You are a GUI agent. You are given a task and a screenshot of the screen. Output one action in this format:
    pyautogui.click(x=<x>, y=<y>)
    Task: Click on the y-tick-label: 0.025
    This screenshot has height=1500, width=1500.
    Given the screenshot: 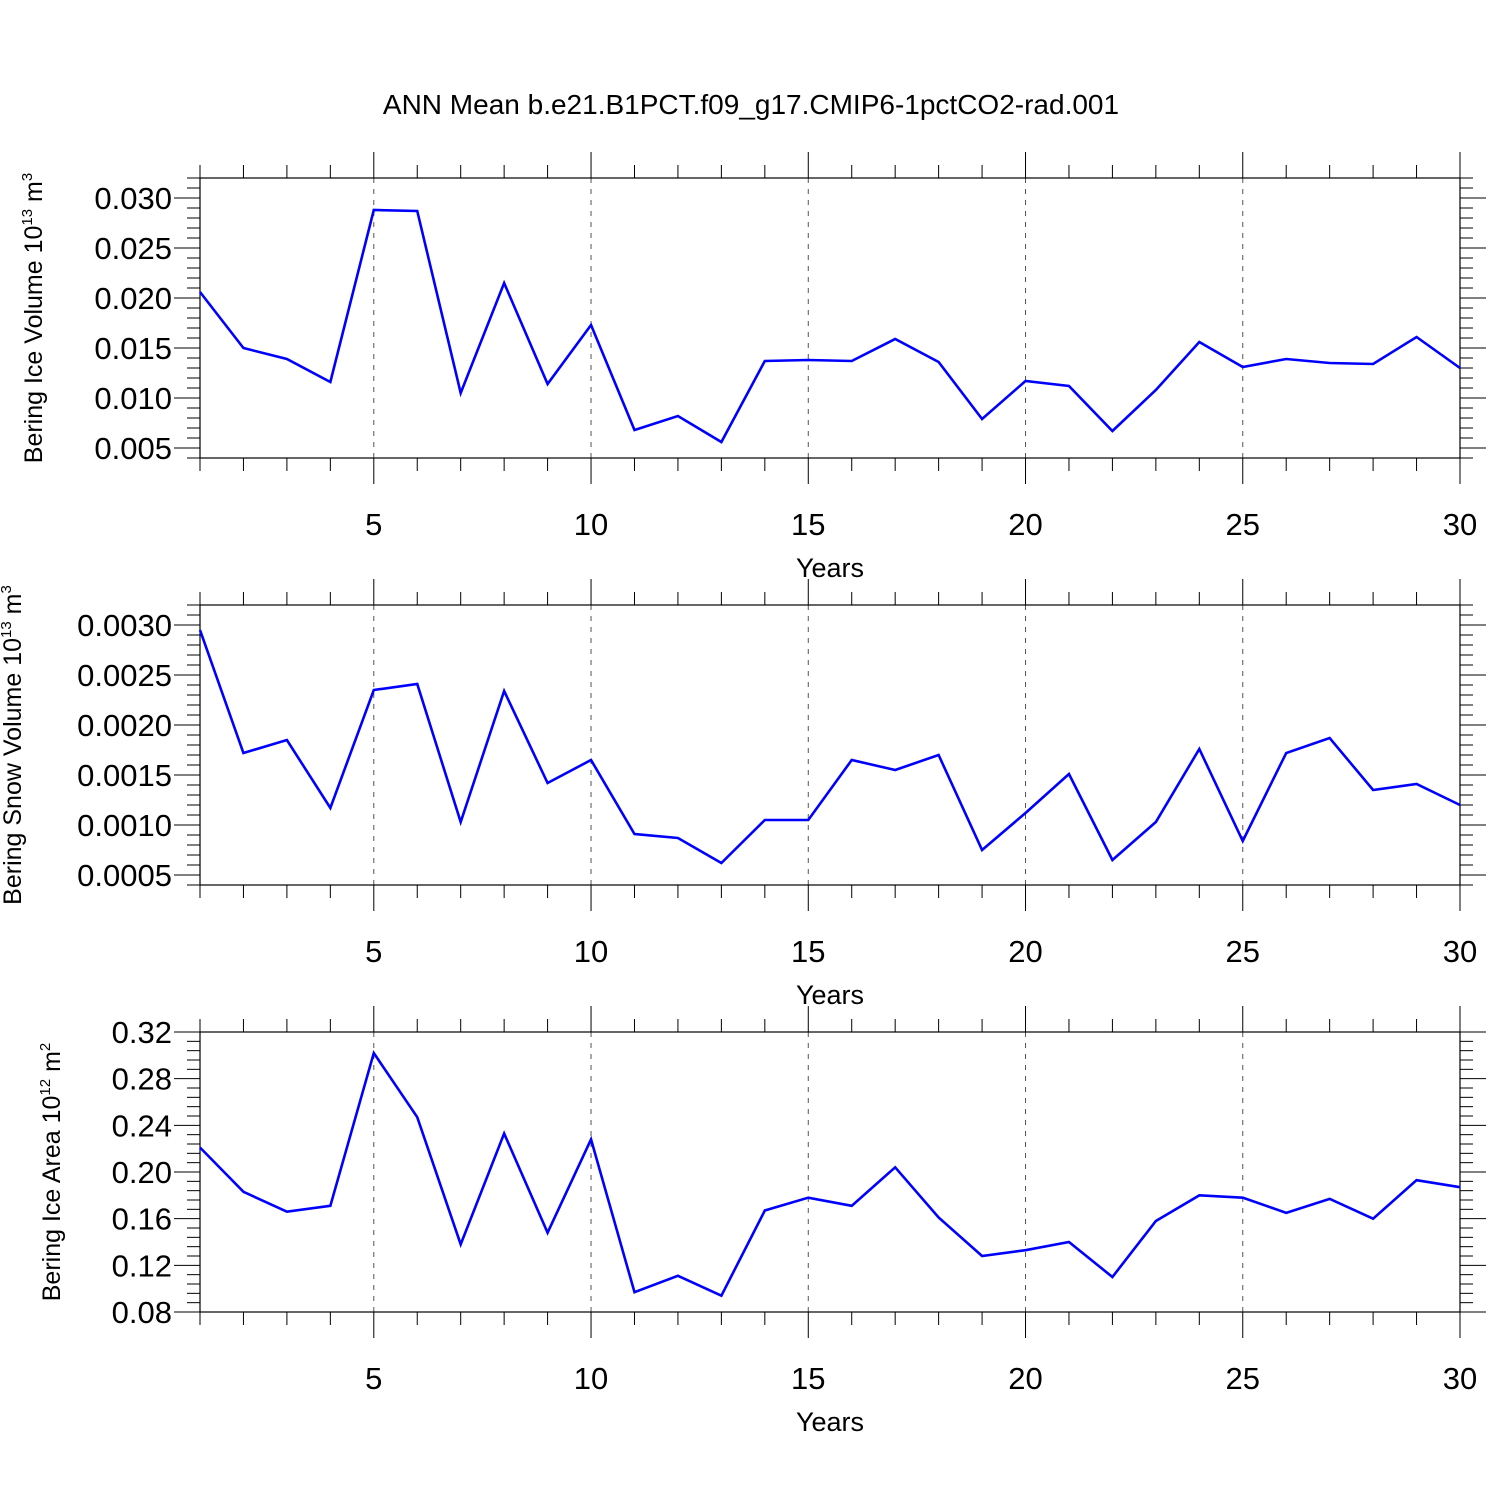 What is the action you would take?
    pyautogui.click(x=133, y=248)
    